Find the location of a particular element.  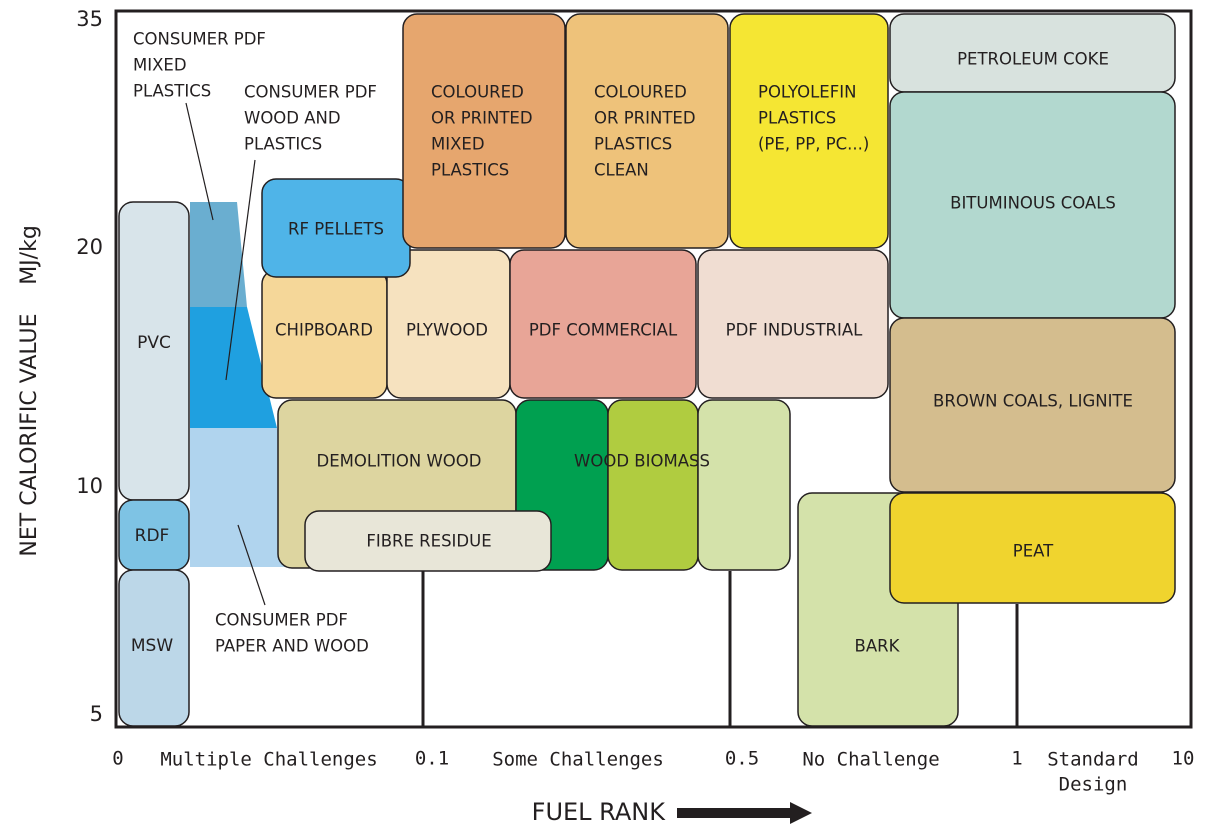

x-axis-title: FUEL RANK is located at coordinates (599, 812).